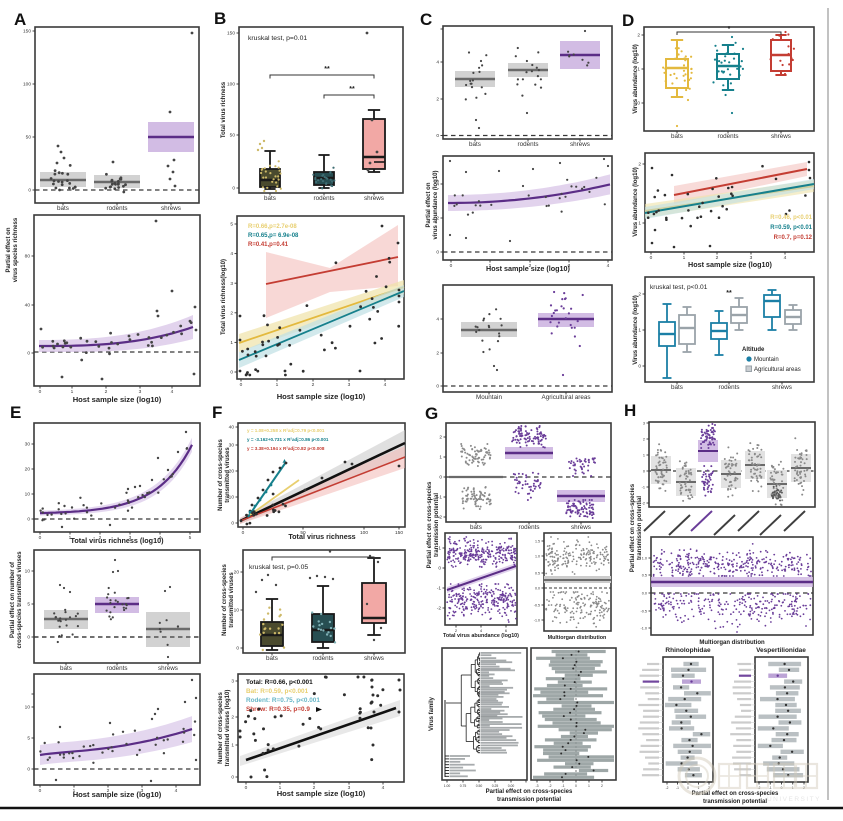 This screenshot has width=843, height=821. Describe the element at coordinates (28, 572) in the screenshot. I see `svg-text: 10` at that location.